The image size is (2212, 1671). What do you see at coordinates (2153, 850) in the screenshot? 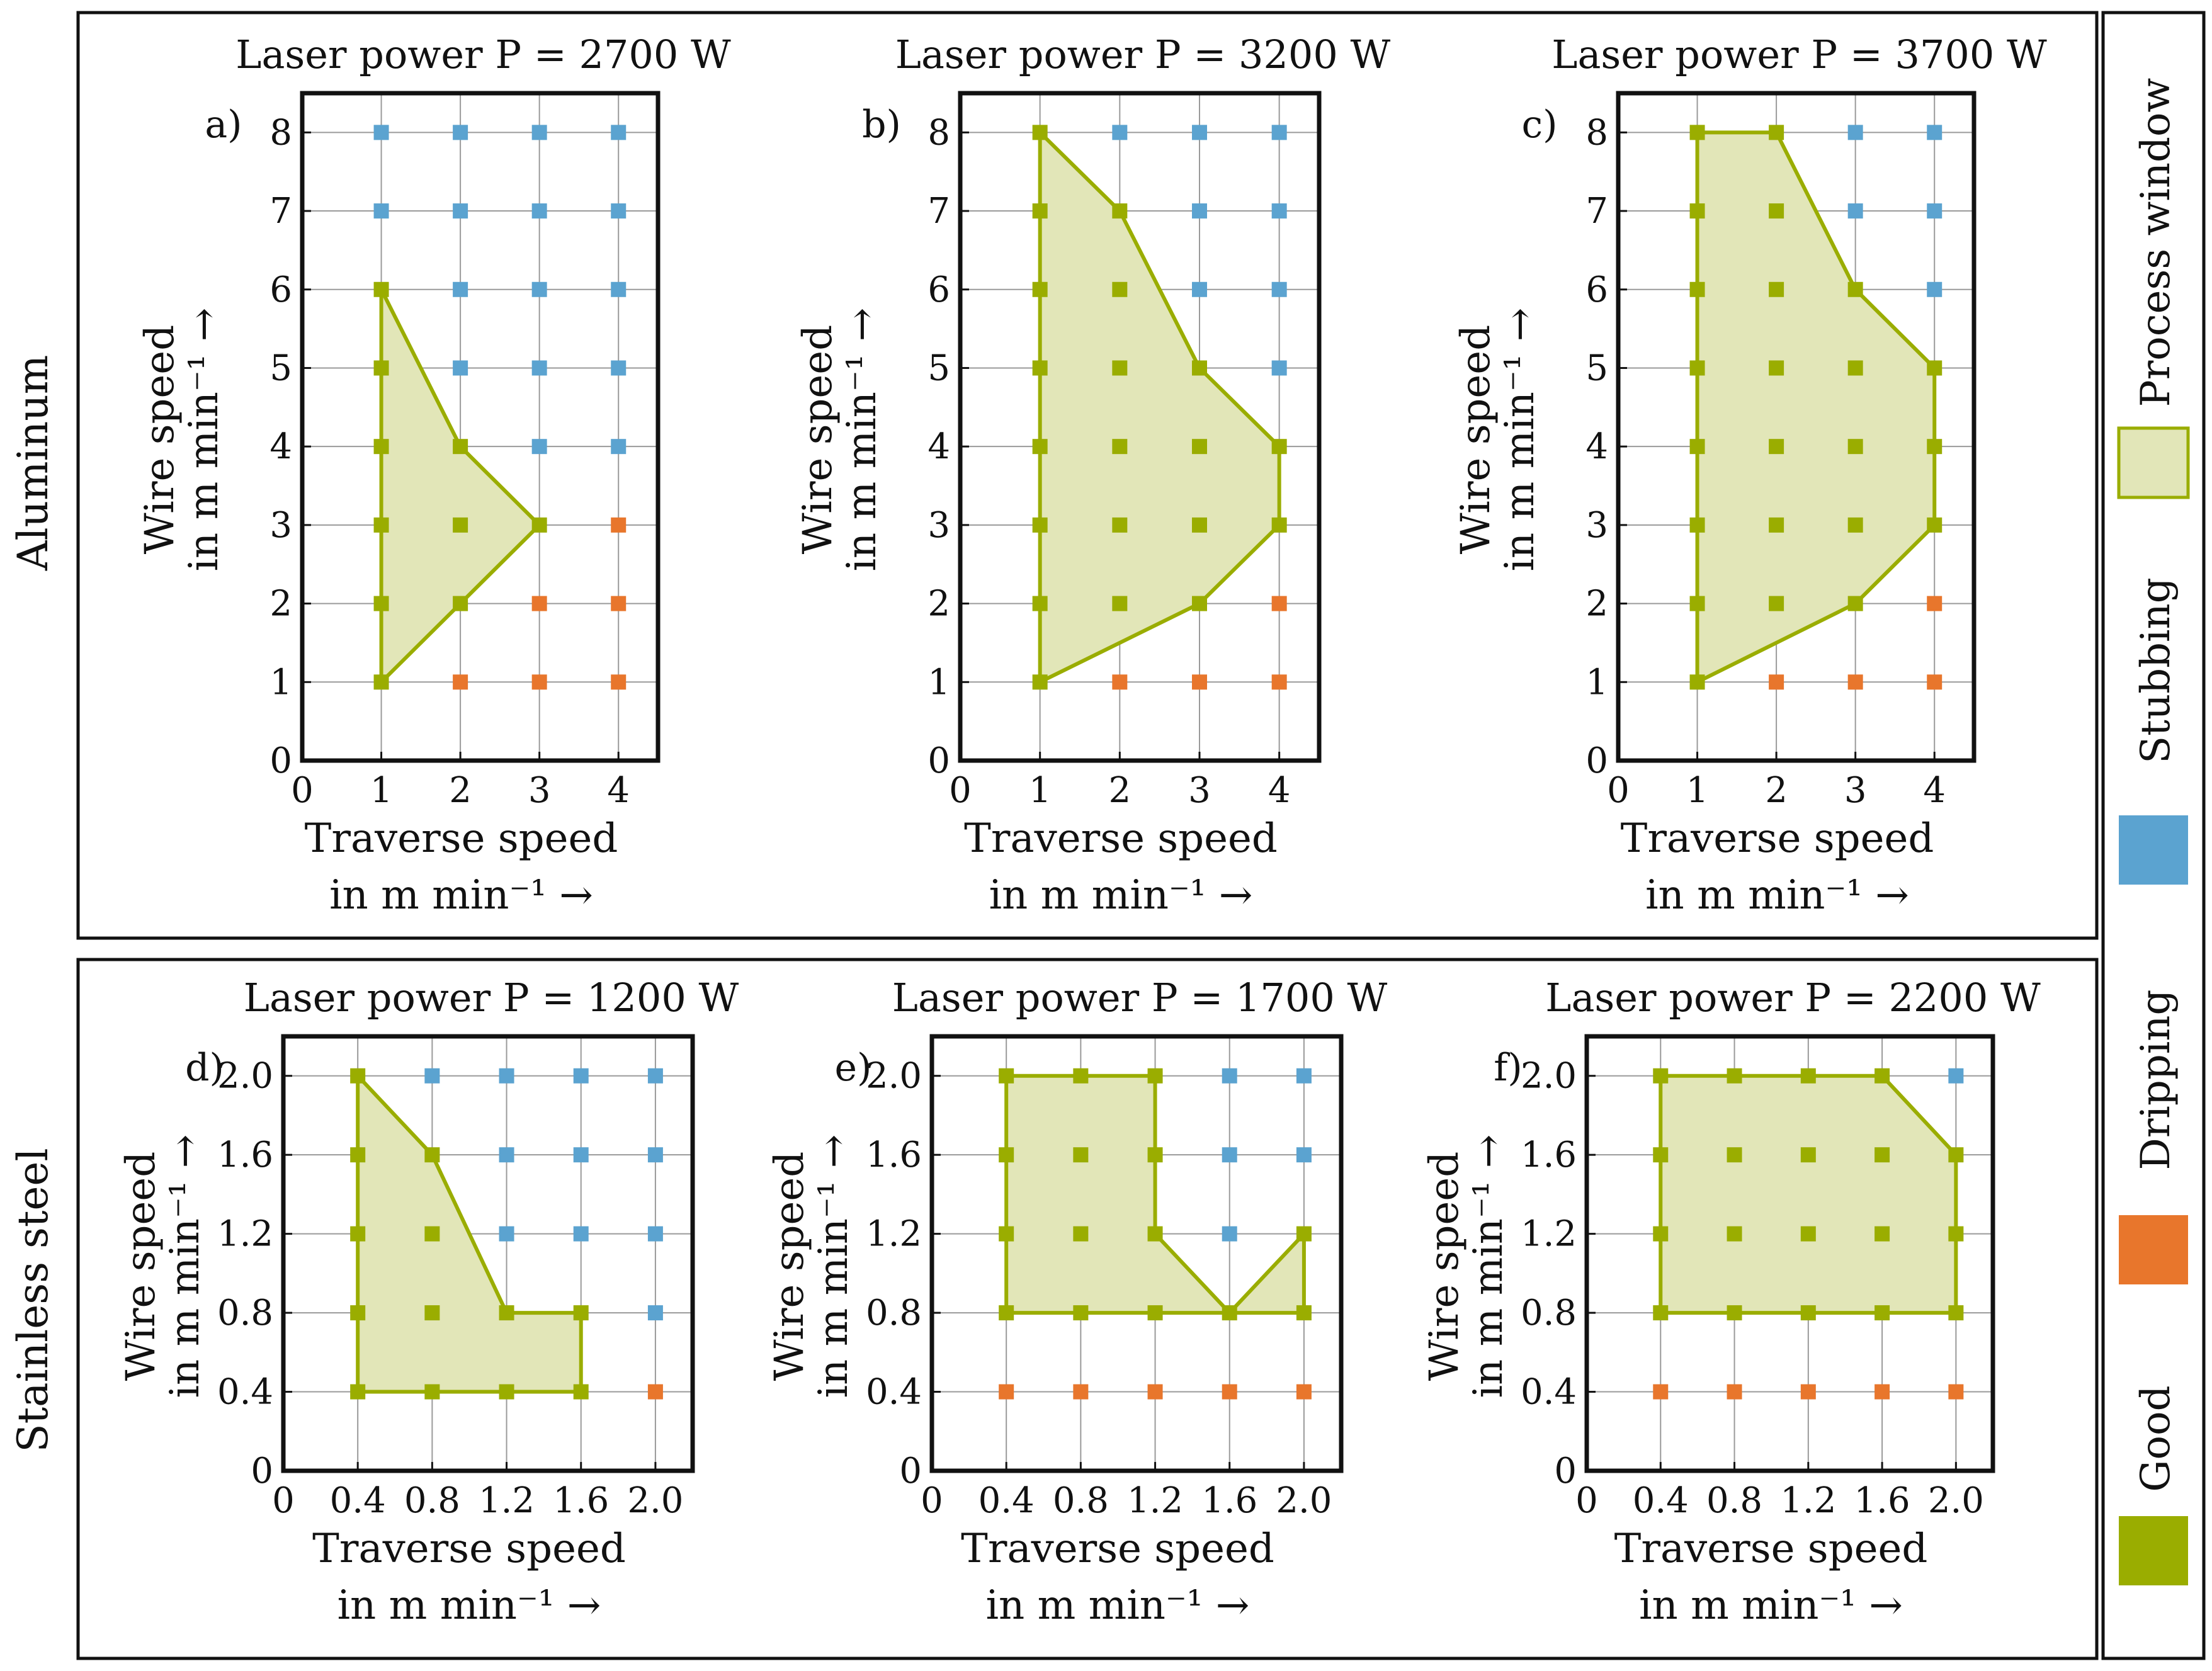
I see `legend-swatch-stubbing` at bounding box center [2153, 850].